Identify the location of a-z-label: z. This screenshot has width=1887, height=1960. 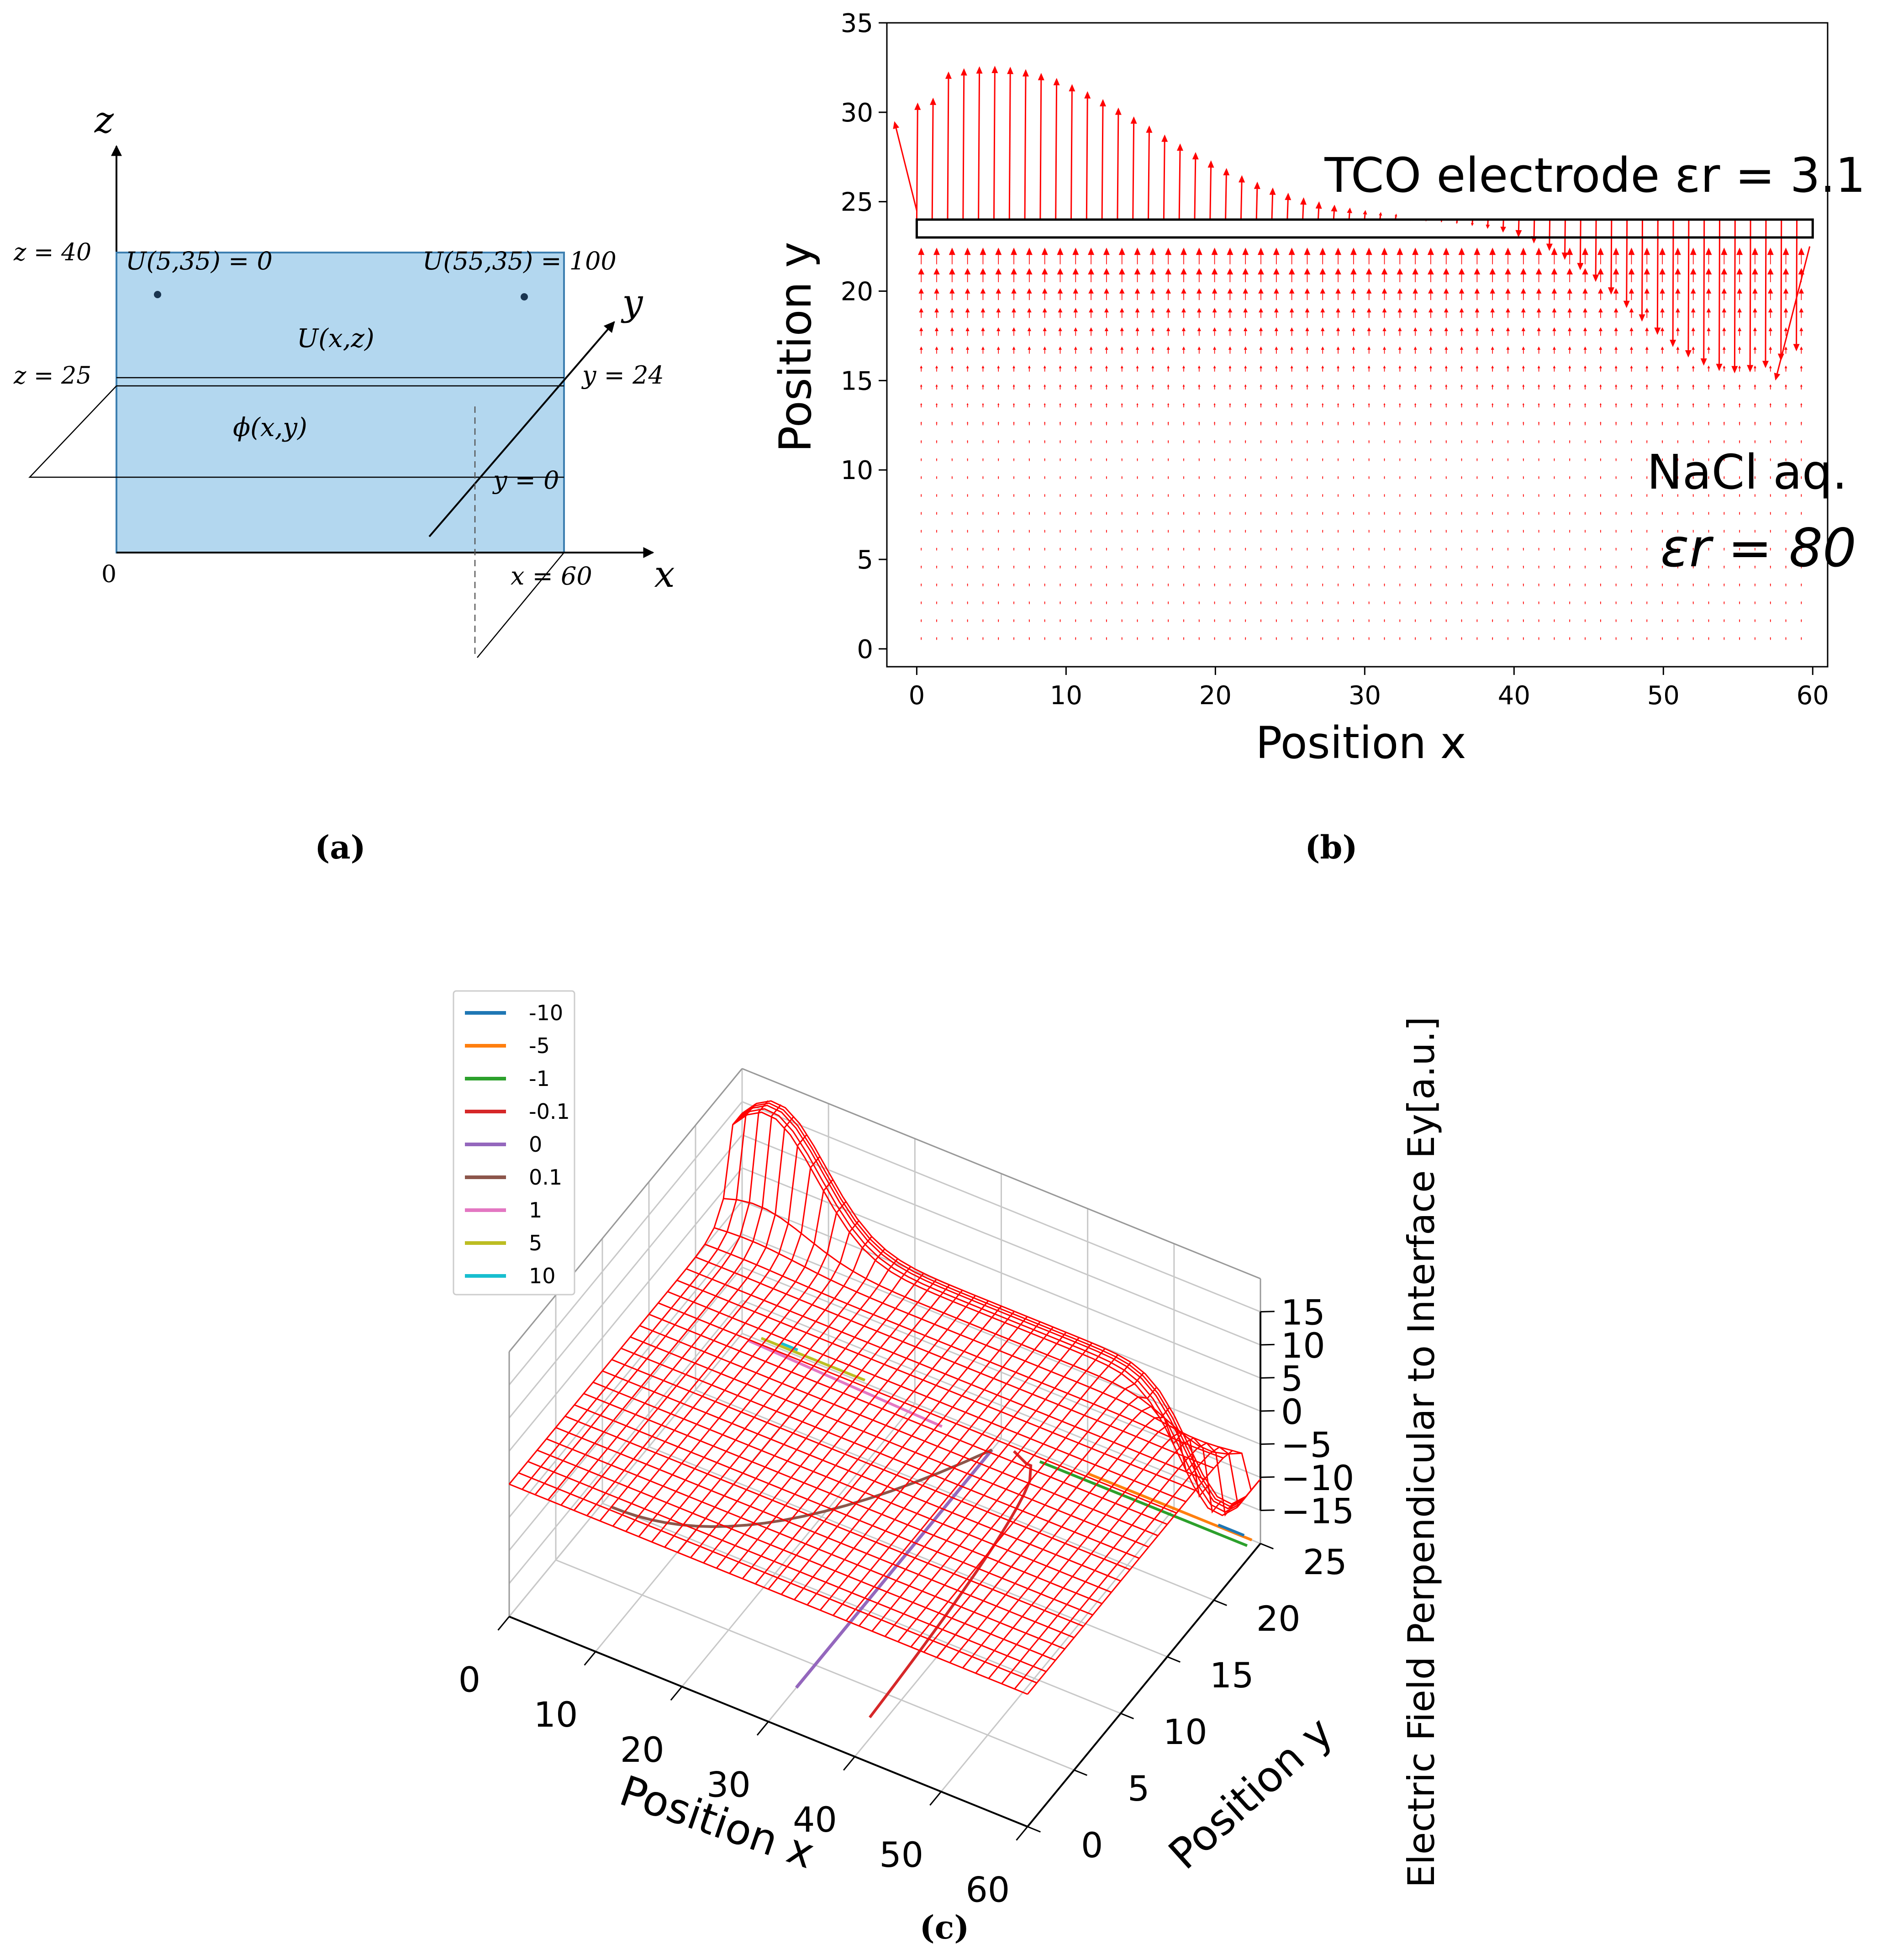
(104, 120).